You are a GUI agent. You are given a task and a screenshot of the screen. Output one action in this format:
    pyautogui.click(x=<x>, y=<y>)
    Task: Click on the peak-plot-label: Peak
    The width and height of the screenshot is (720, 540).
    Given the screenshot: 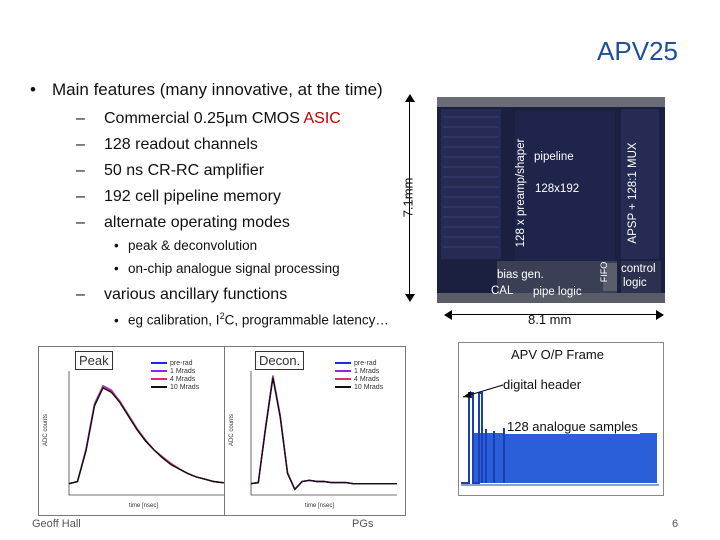 What is the action you would take?
    pyautogui.click(x=94, y=360)
    